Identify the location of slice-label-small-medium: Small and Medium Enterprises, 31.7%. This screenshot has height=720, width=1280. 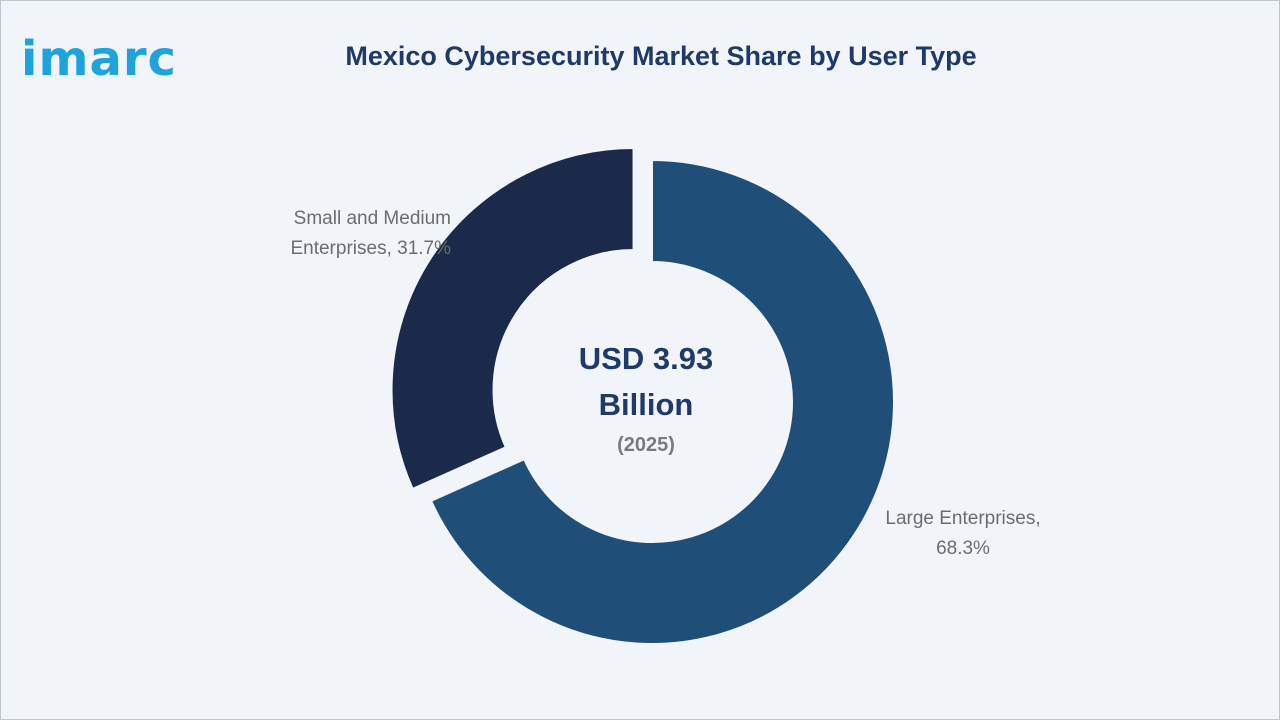
(346, 234).